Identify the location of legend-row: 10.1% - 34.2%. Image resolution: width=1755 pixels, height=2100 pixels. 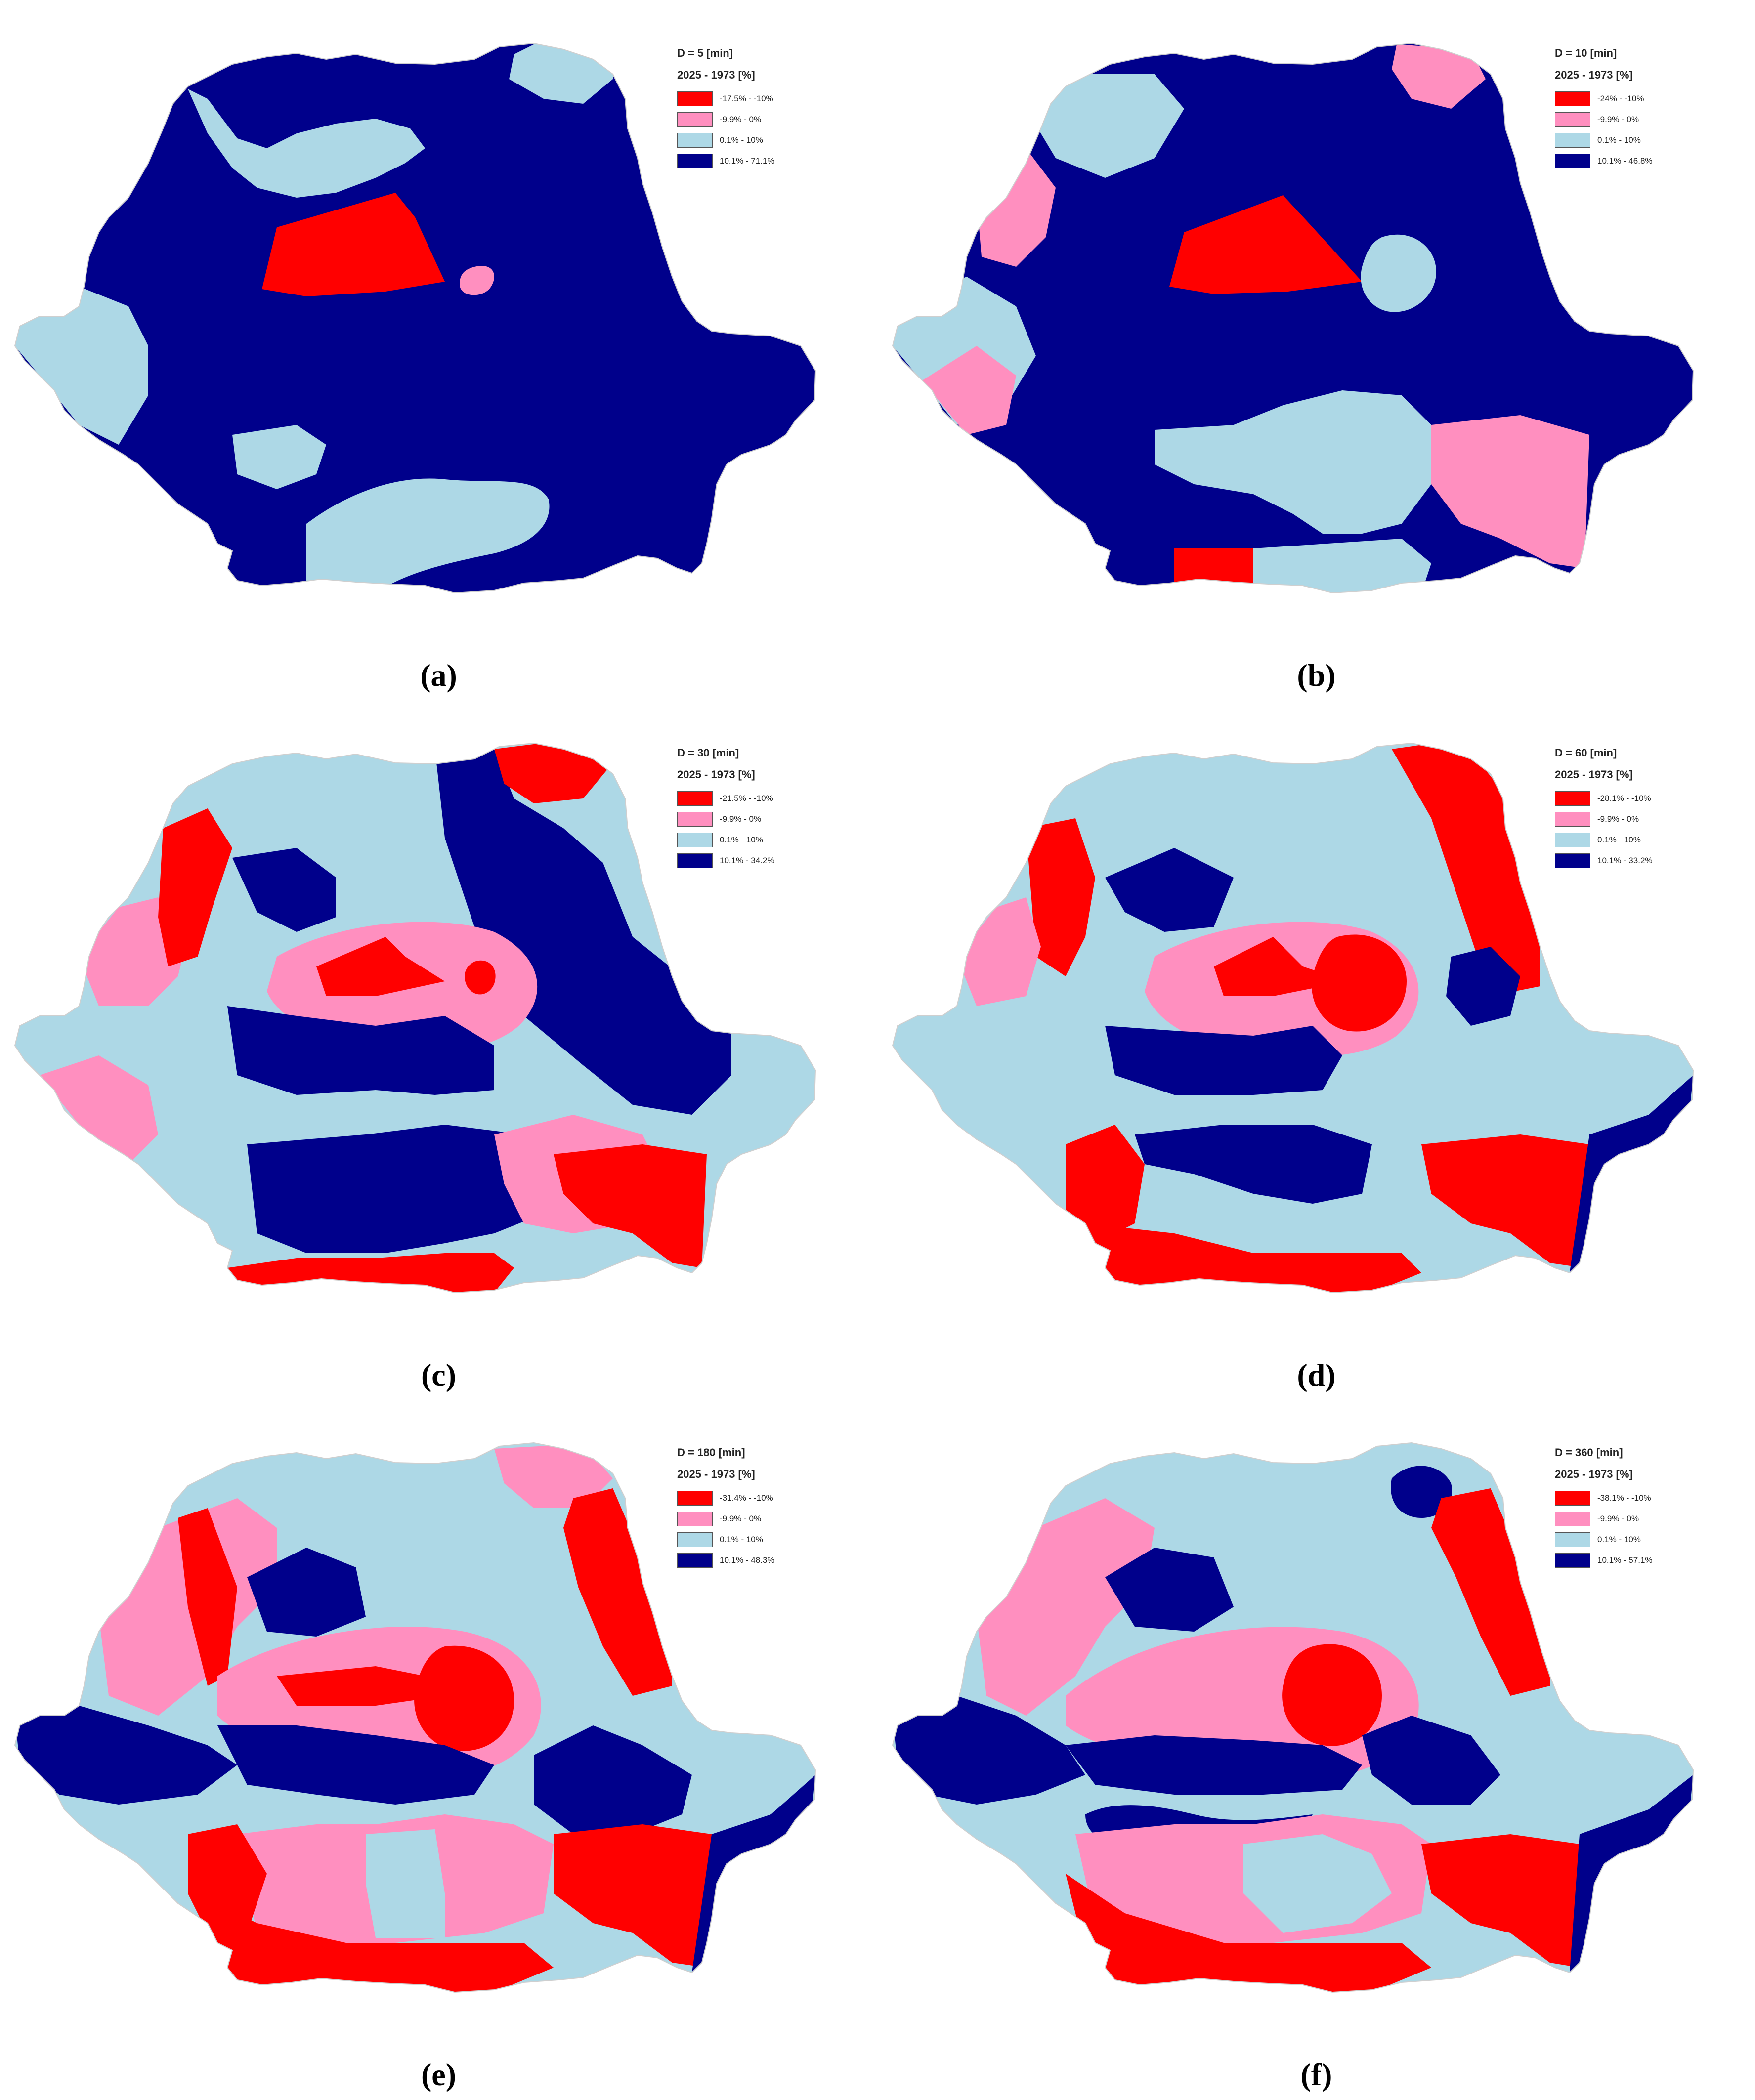
(766, 860).